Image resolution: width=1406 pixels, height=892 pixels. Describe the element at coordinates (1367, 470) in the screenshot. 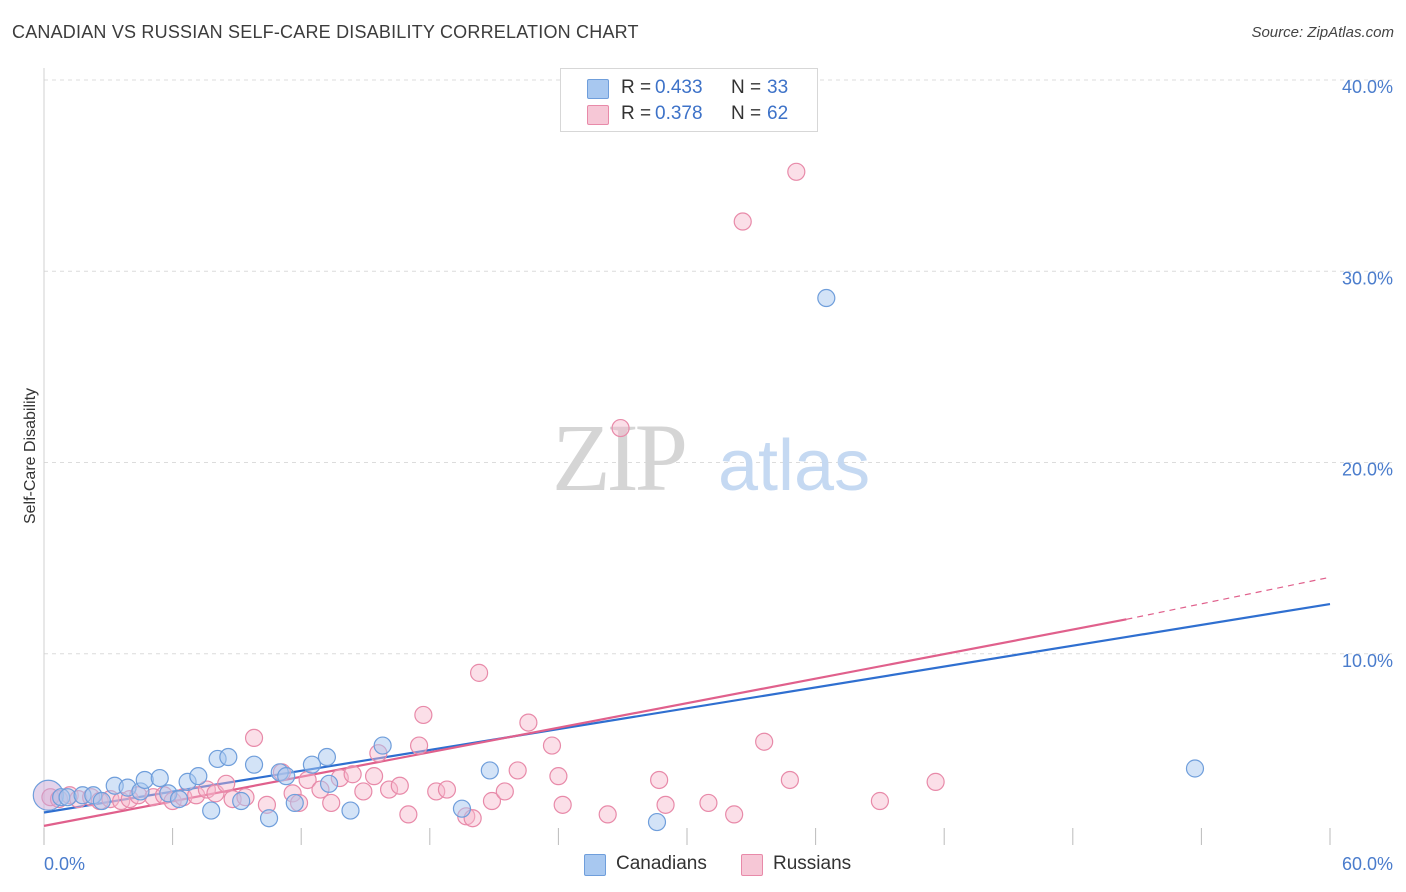

I see `y-tick-label: 20.0%` at that location.